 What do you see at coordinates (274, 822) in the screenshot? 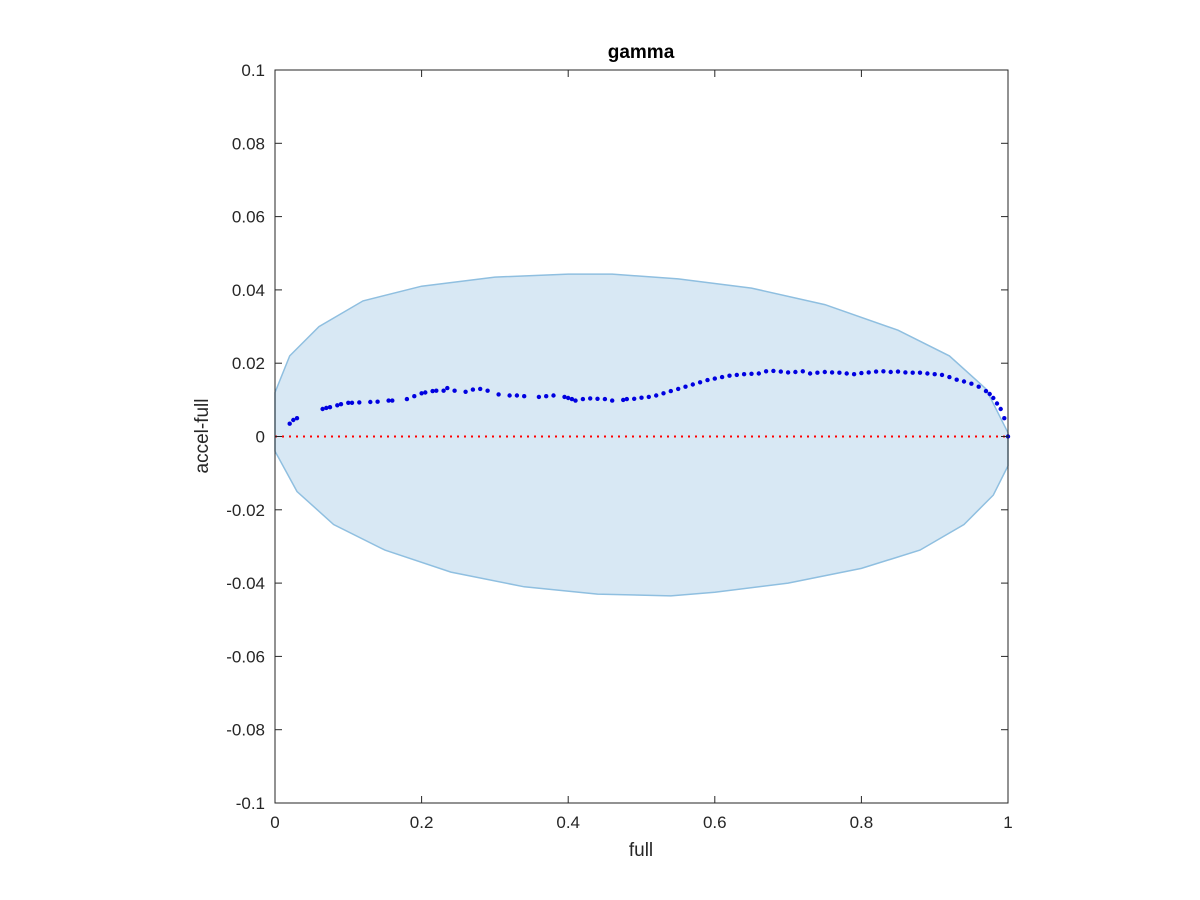
I see `x-tick-label: 0` at bounding box center [274, 822].